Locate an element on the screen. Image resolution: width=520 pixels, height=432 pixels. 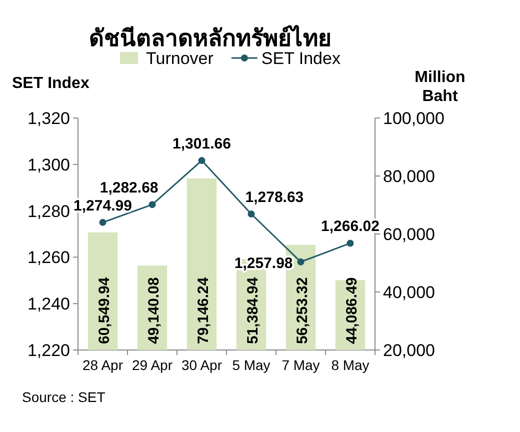
legend-label: Turnover is located at coordinates (180, 58).